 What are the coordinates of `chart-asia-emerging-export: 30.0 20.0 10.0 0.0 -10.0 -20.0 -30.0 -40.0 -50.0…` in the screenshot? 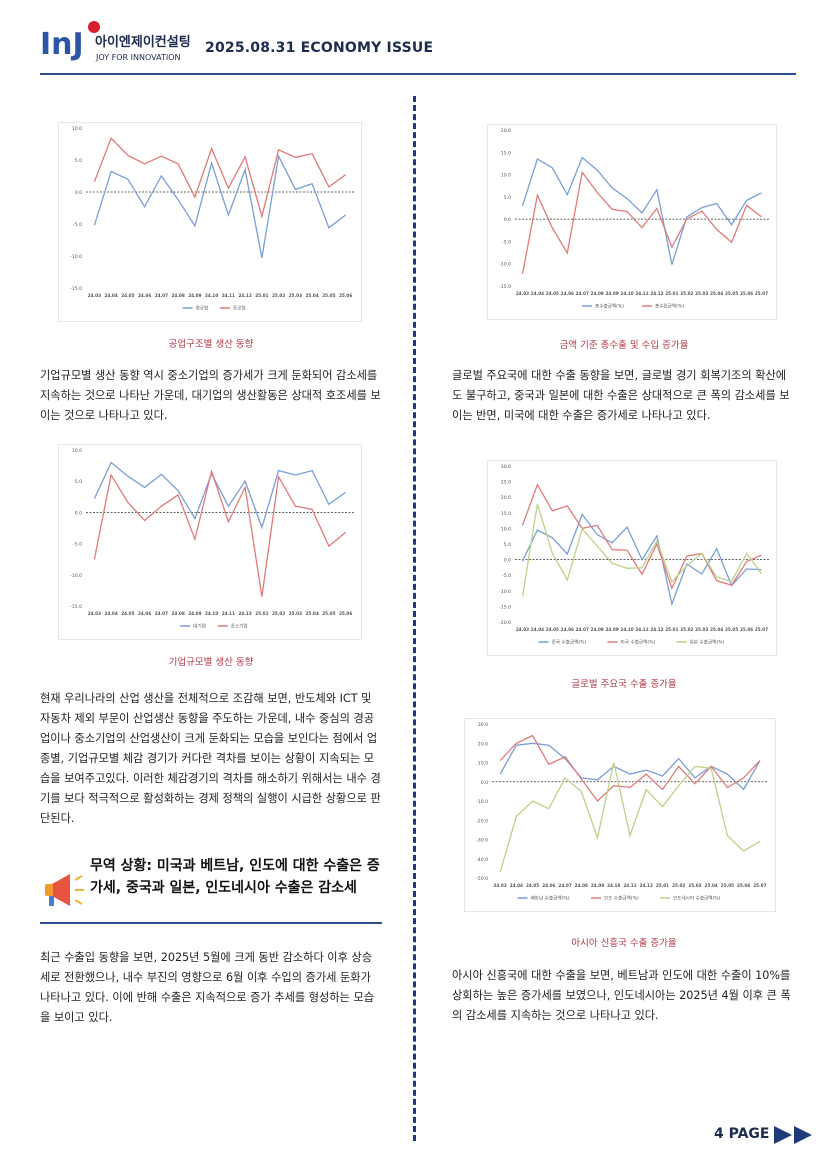 It's located at (620, 815).